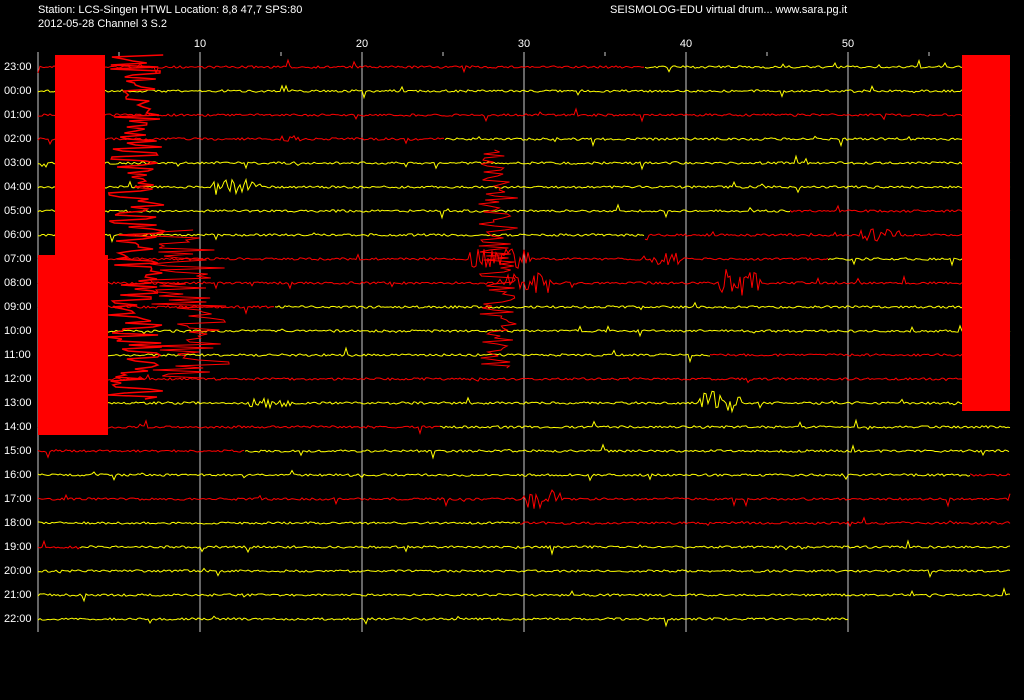 Image resolution: width=1024 pixels, height=700 pixels. I want to click on row-label: 13:00, so click(18, 403).